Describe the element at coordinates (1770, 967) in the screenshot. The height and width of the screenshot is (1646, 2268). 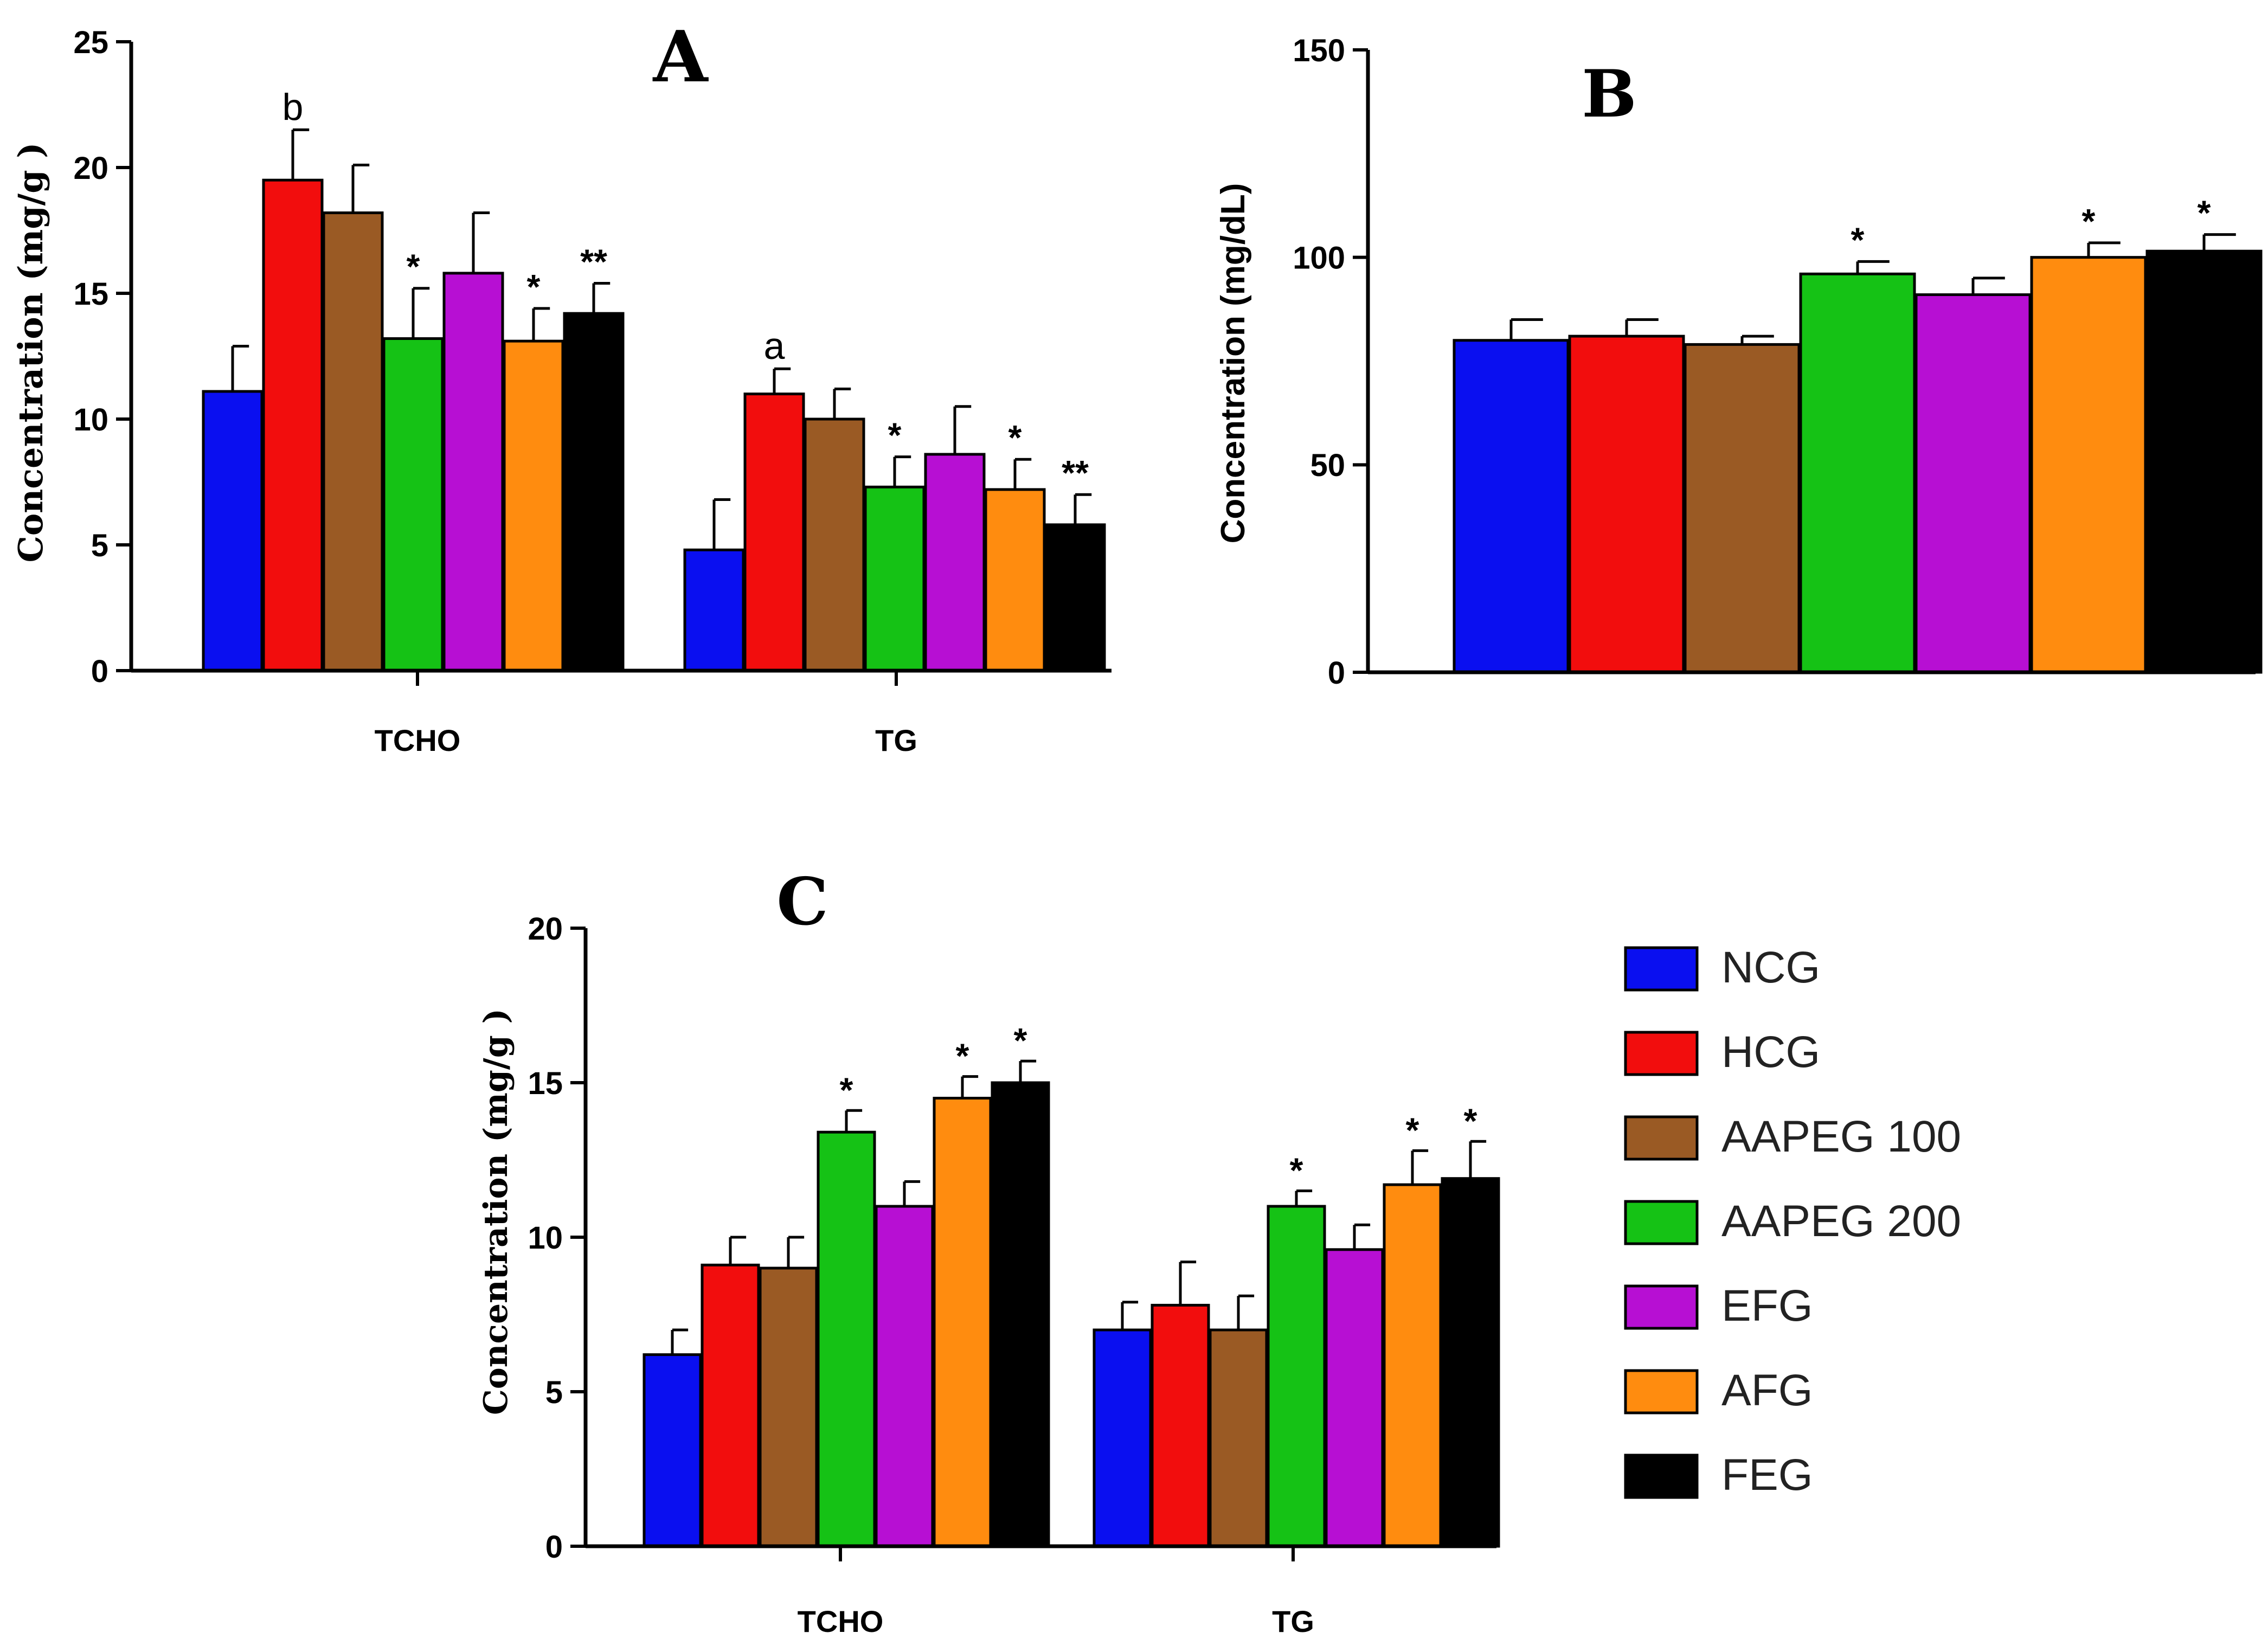
I see `legend-label: NCG` at that location.